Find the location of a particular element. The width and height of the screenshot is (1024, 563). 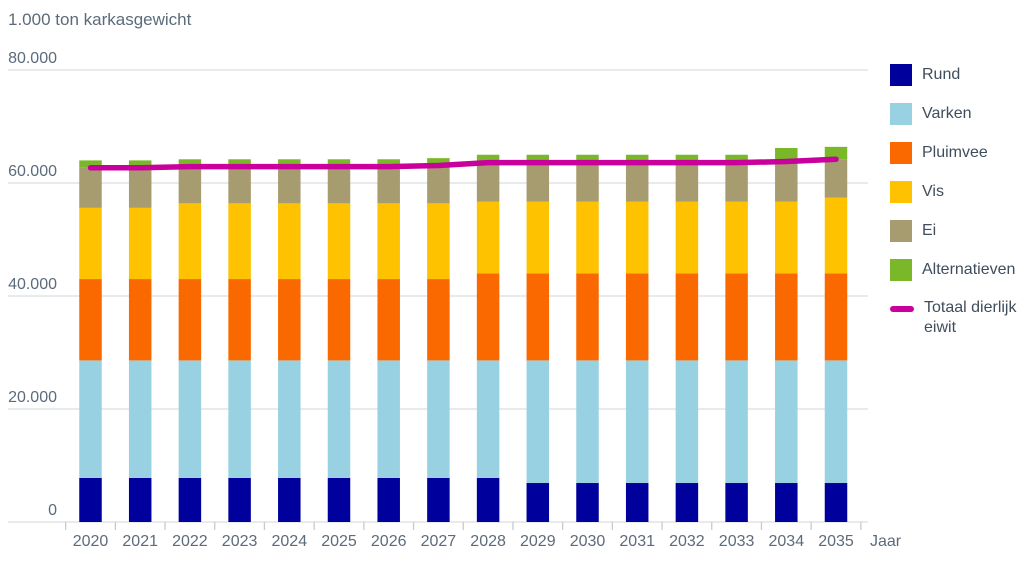

legend-item-vis: Vis is located at coordinates (957, 192).